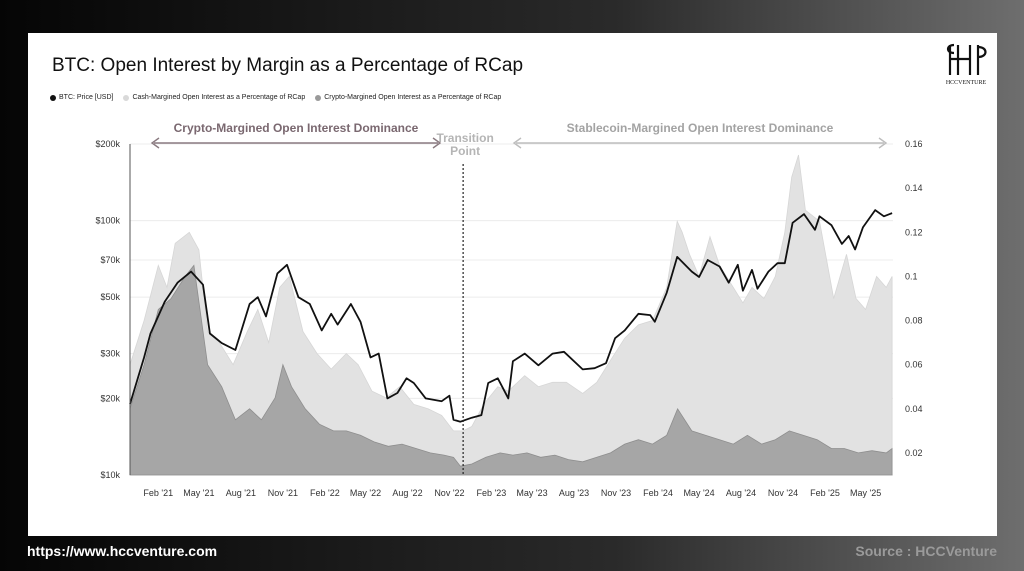 The height and width of the screenshot is (571, 1024). Describe the element at coordinates (914, 409) in the screenshot. I see `y-tick-right-1: 0.04` at that location.